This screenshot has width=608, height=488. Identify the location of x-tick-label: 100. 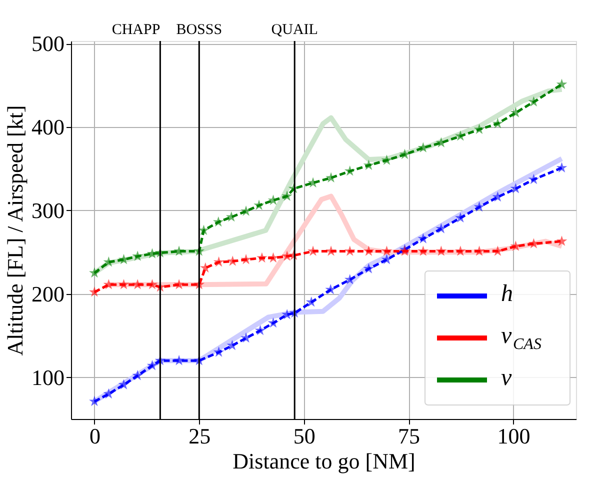
(513, 436).